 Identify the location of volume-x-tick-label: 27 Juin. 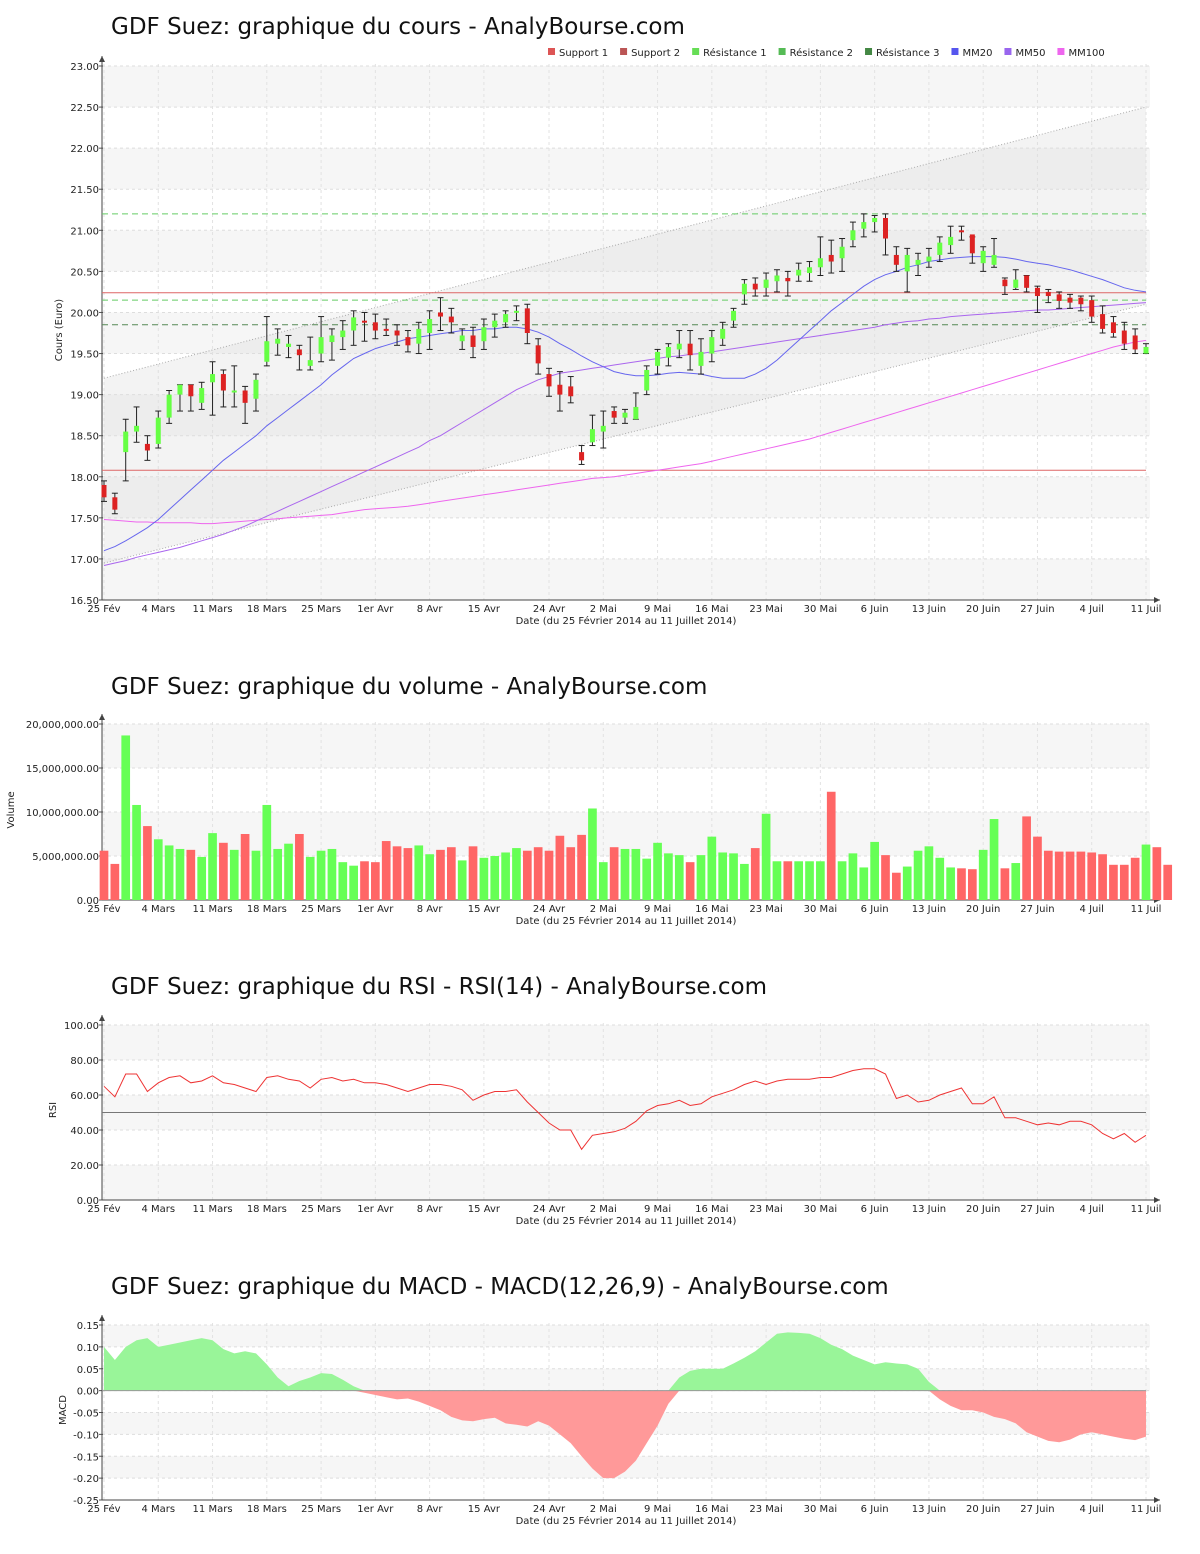
(1037, 909).